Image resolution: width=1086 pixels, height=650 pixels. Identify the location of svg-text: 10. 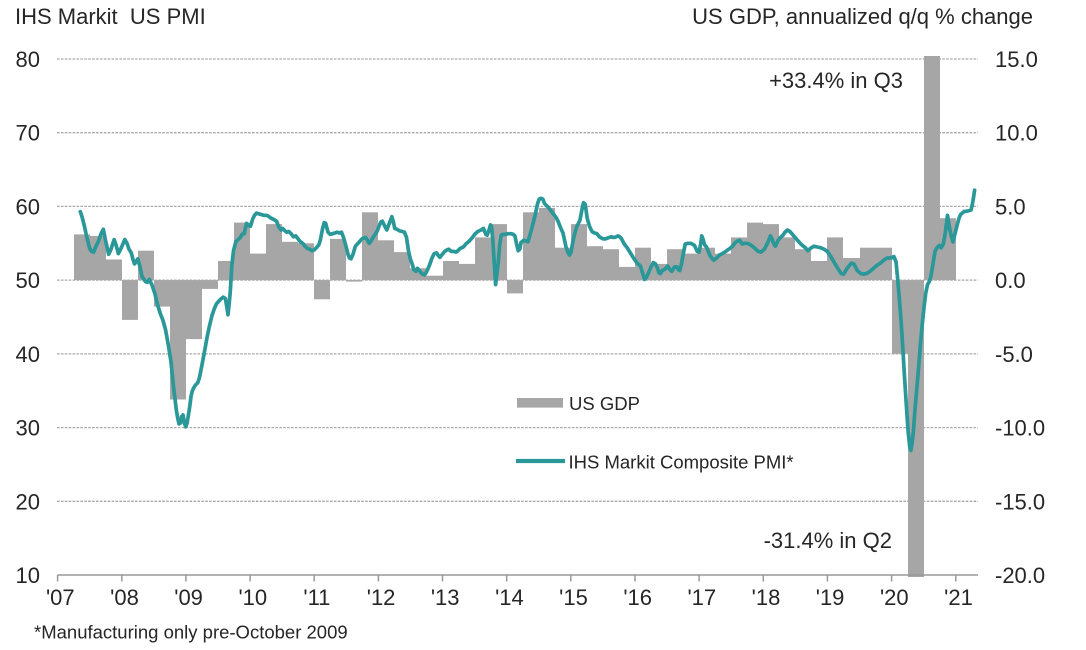
(28, 575).